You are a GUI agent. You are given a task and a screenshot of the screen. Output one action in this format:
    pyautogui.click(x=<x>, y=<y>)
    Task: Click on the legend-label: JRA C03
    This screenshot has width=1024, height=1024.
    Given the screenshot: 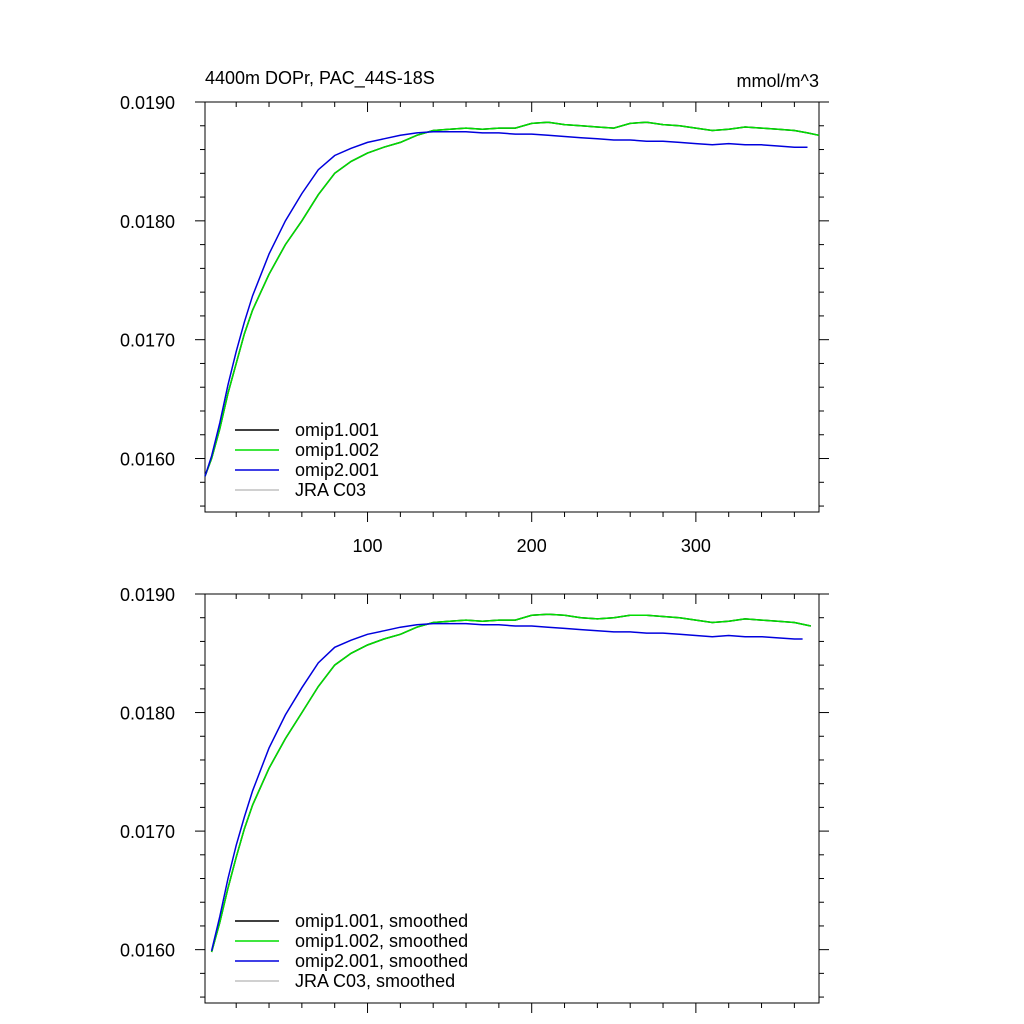 What is the action you would take?
    pyautogui.click(x=330, y=490)
    